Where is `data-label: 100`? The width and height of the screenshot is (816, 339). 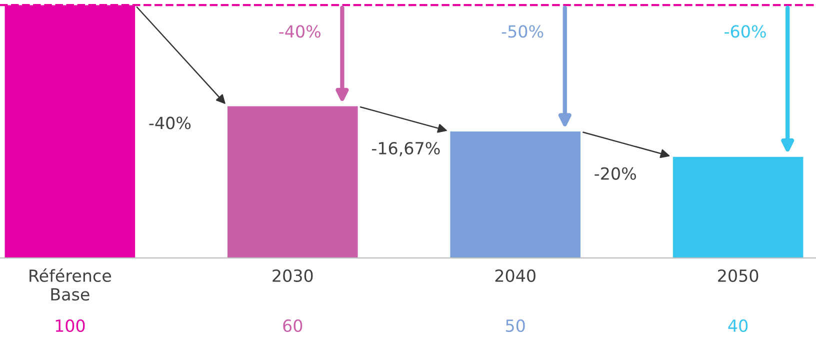 data-label: 100 is located at coordinates (70, 325).